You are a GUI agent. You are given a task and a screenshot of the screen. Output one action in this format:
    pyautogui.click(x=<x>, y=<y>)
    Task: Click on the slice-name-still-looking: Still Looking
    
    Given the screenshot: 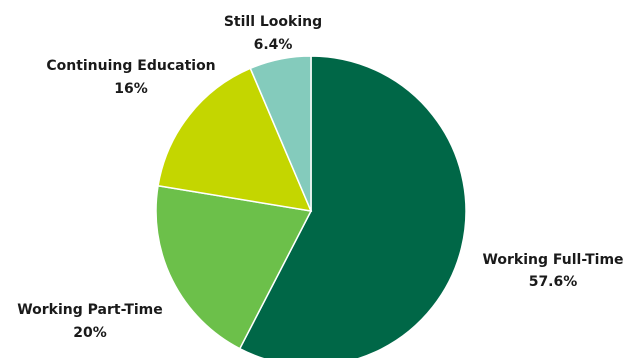 What is the action you would take?
    pyautogui.click(x=273, y=22)
    